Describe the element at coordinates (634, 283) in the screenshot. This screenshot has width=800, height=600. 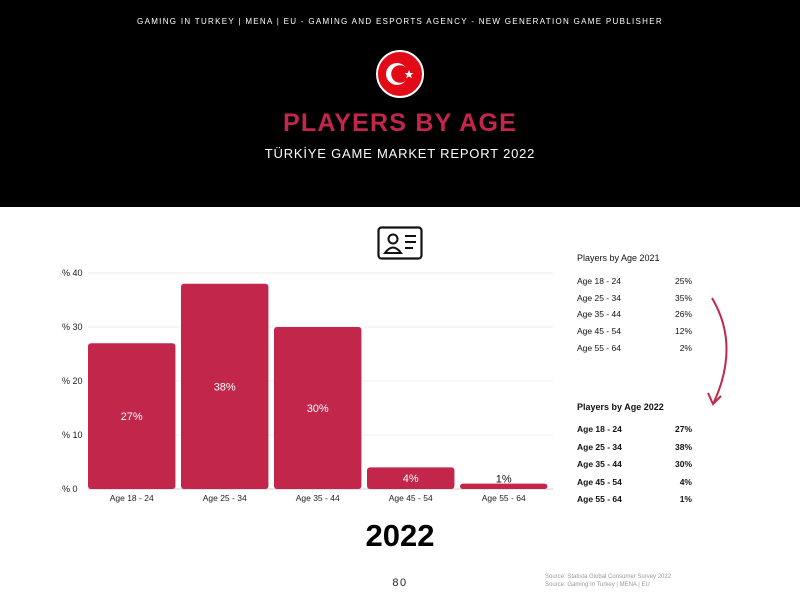
I see `legend-row: Age 18 - 24 25%` at that location.